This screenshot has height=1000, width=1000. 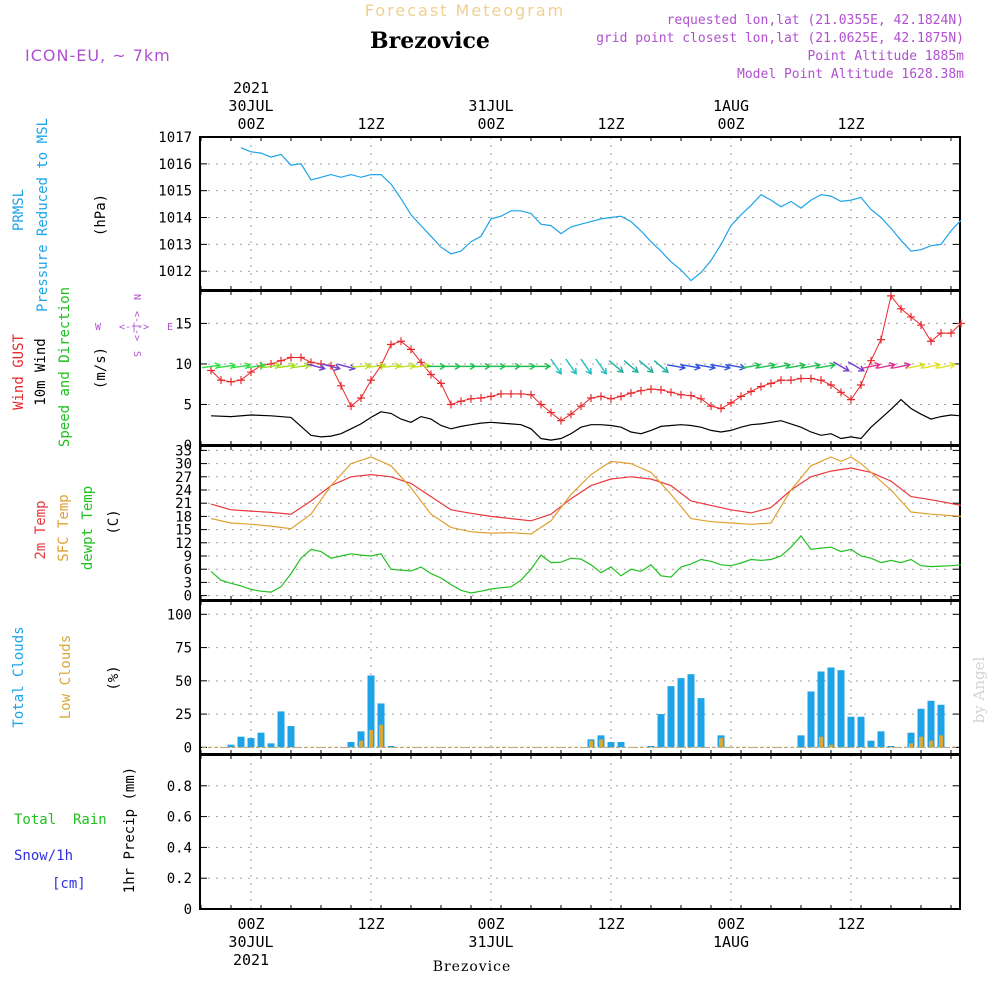 What do you see at coordinates (251, 960) in the screenshot?
I see `time-label-bottom: 2021` at bounding box center [251, 960].